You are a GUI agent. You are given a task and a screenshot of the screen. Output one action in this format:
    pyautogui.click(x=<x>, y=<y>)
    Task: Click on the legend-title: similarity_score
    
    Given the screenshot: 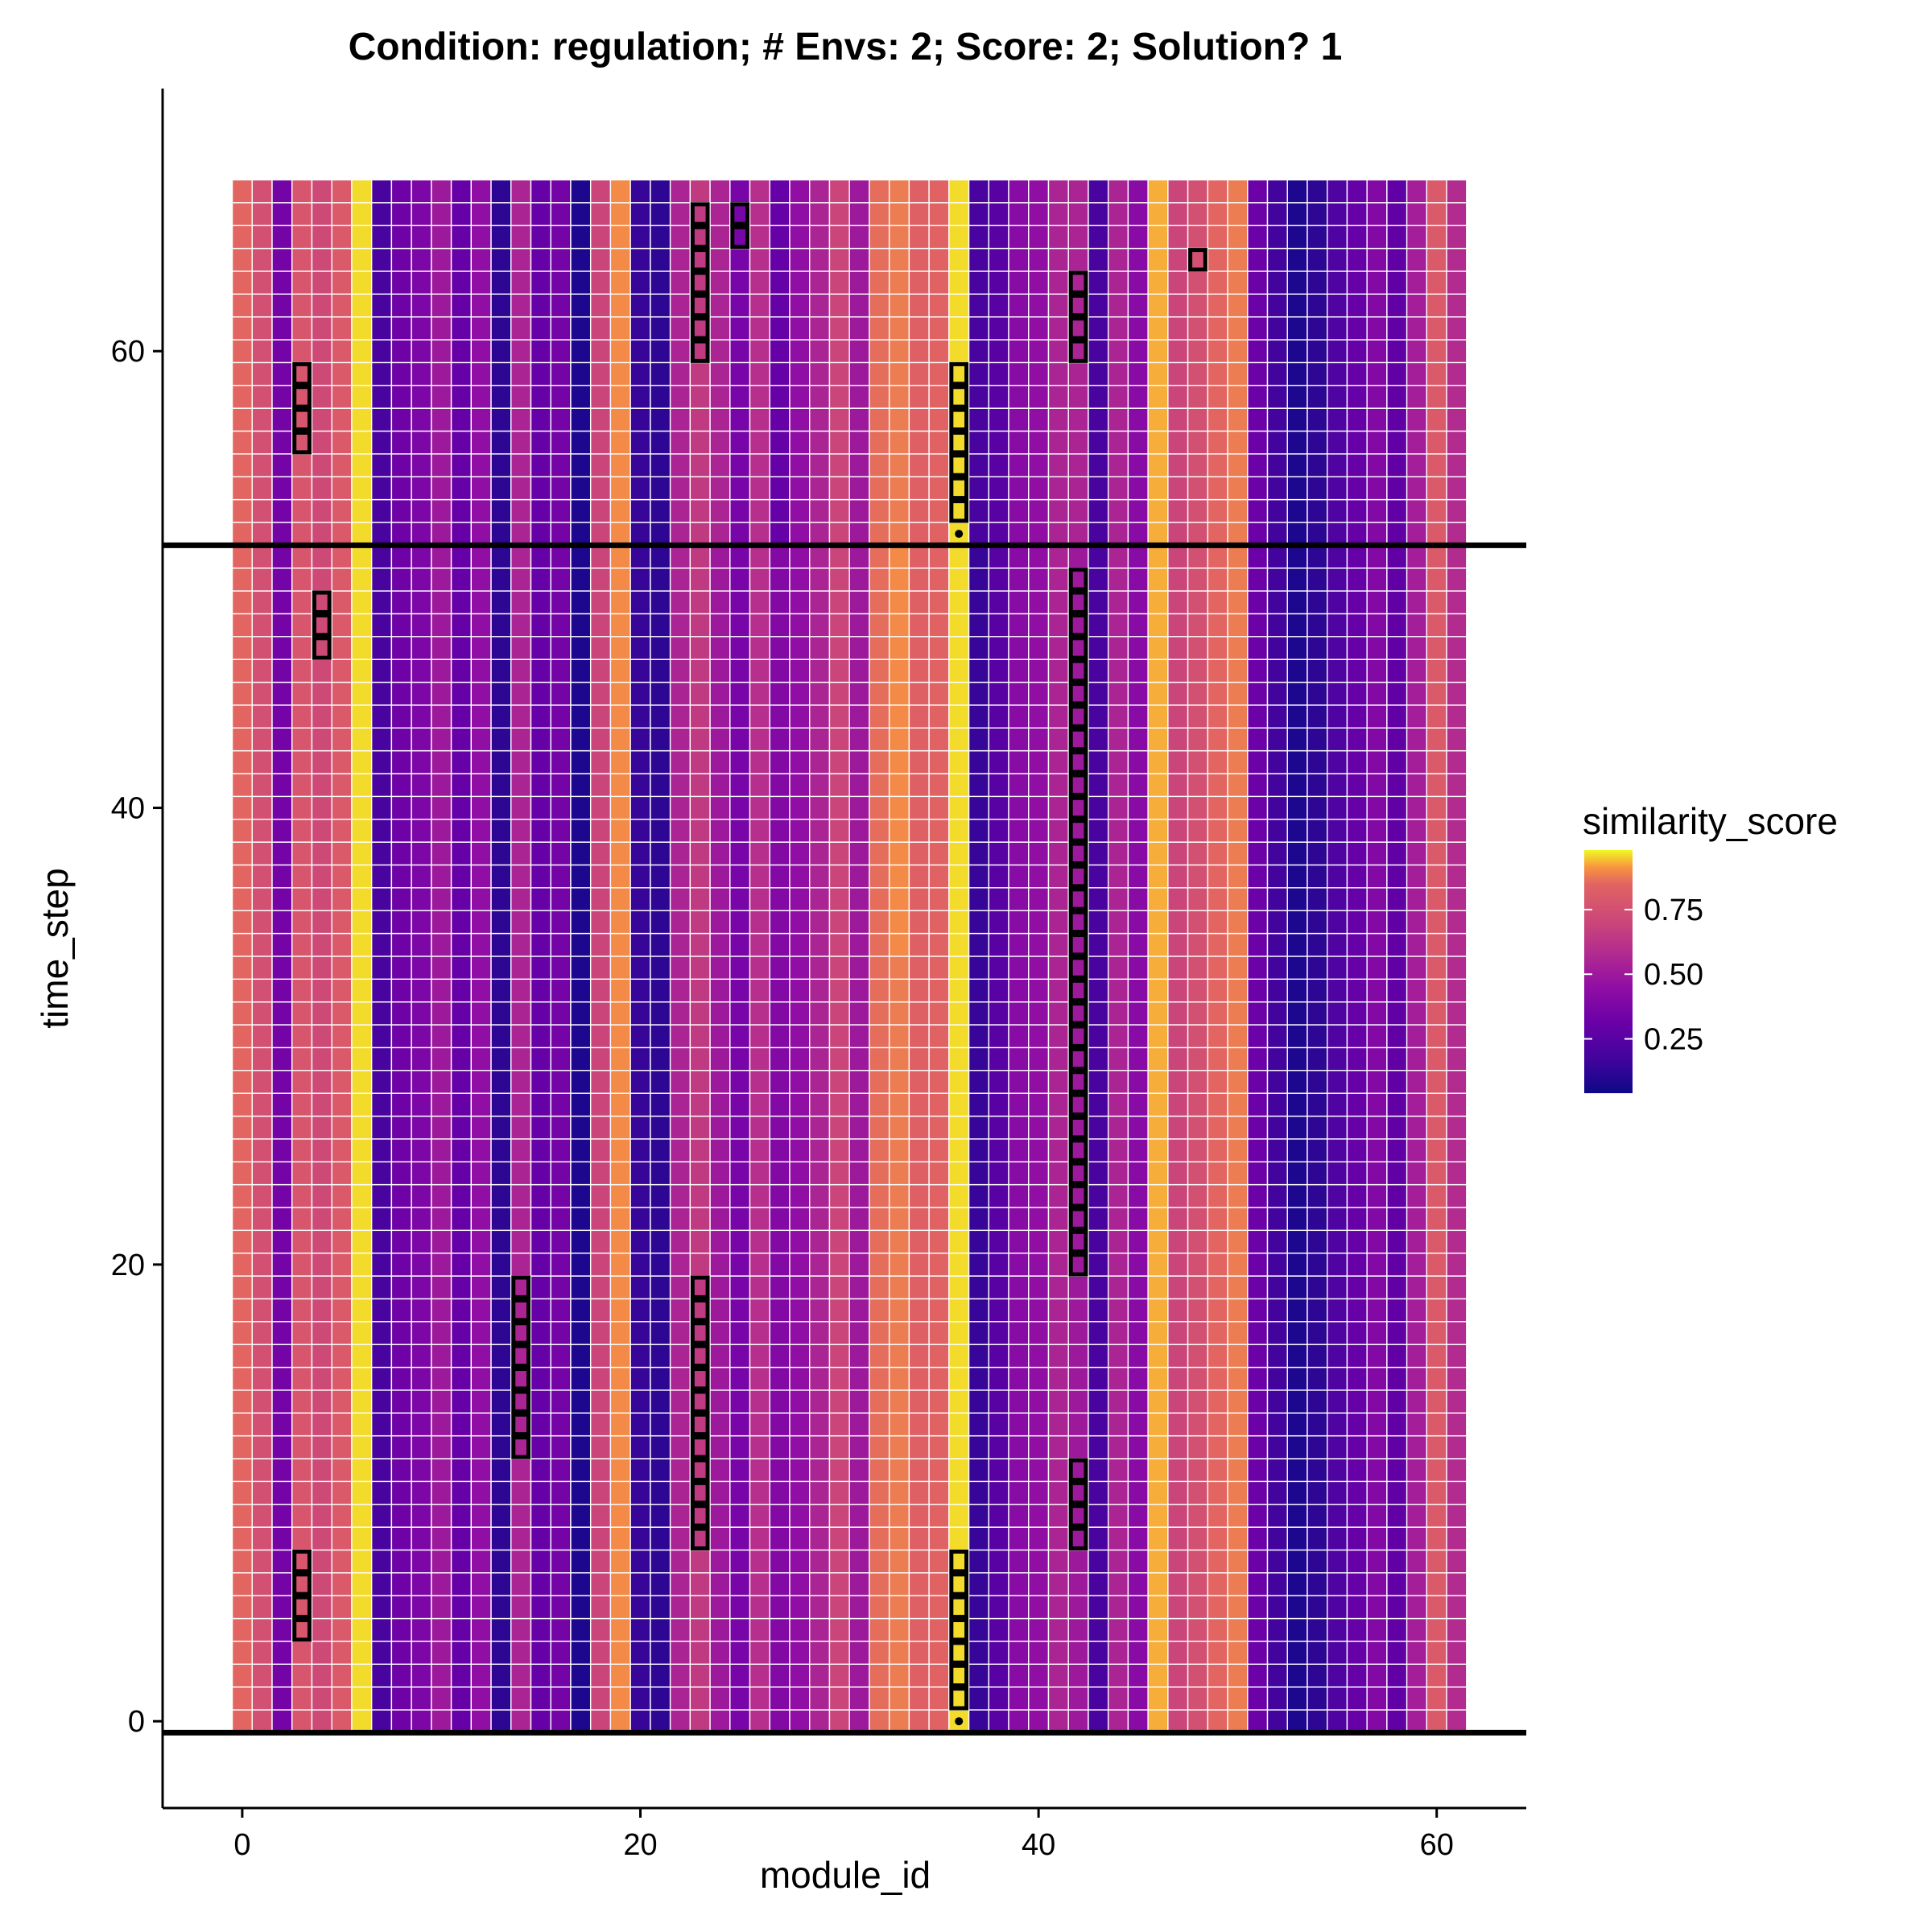 What is the action you would take?
    pyautogui.click(x=1710, y=821)
    